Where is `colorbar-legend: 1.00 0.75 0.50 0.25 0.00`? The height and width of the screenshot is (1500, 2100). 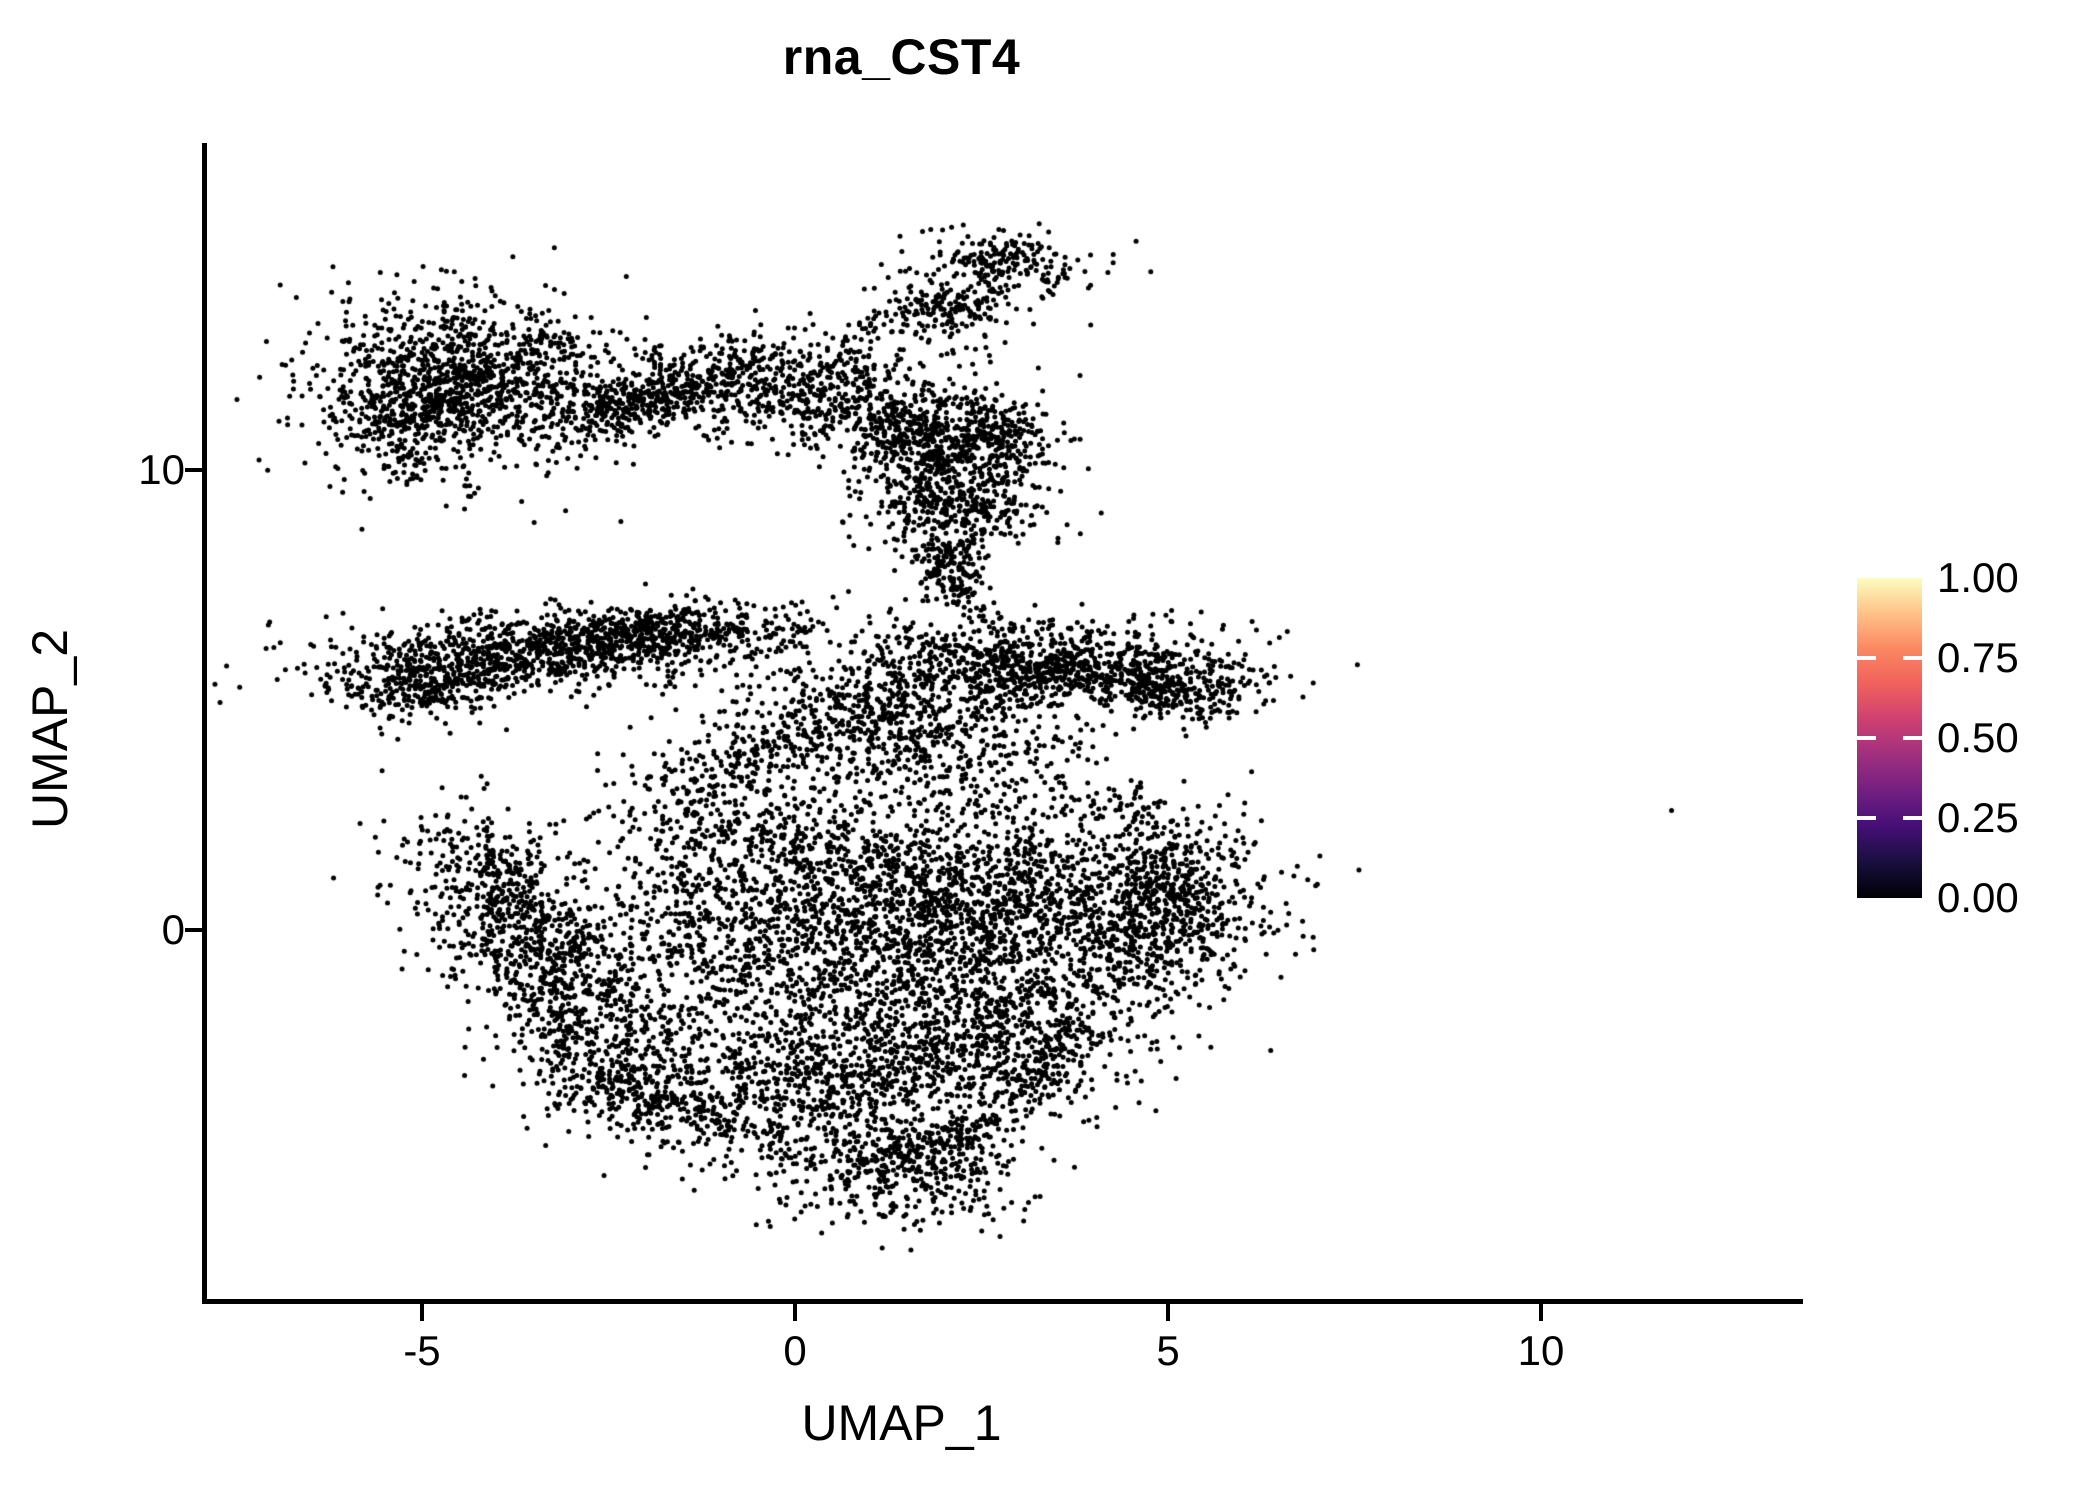
colorbar-legend: 1.00 0.75 0.50 0.25 0.00 is located at coordinates (1938, 737).